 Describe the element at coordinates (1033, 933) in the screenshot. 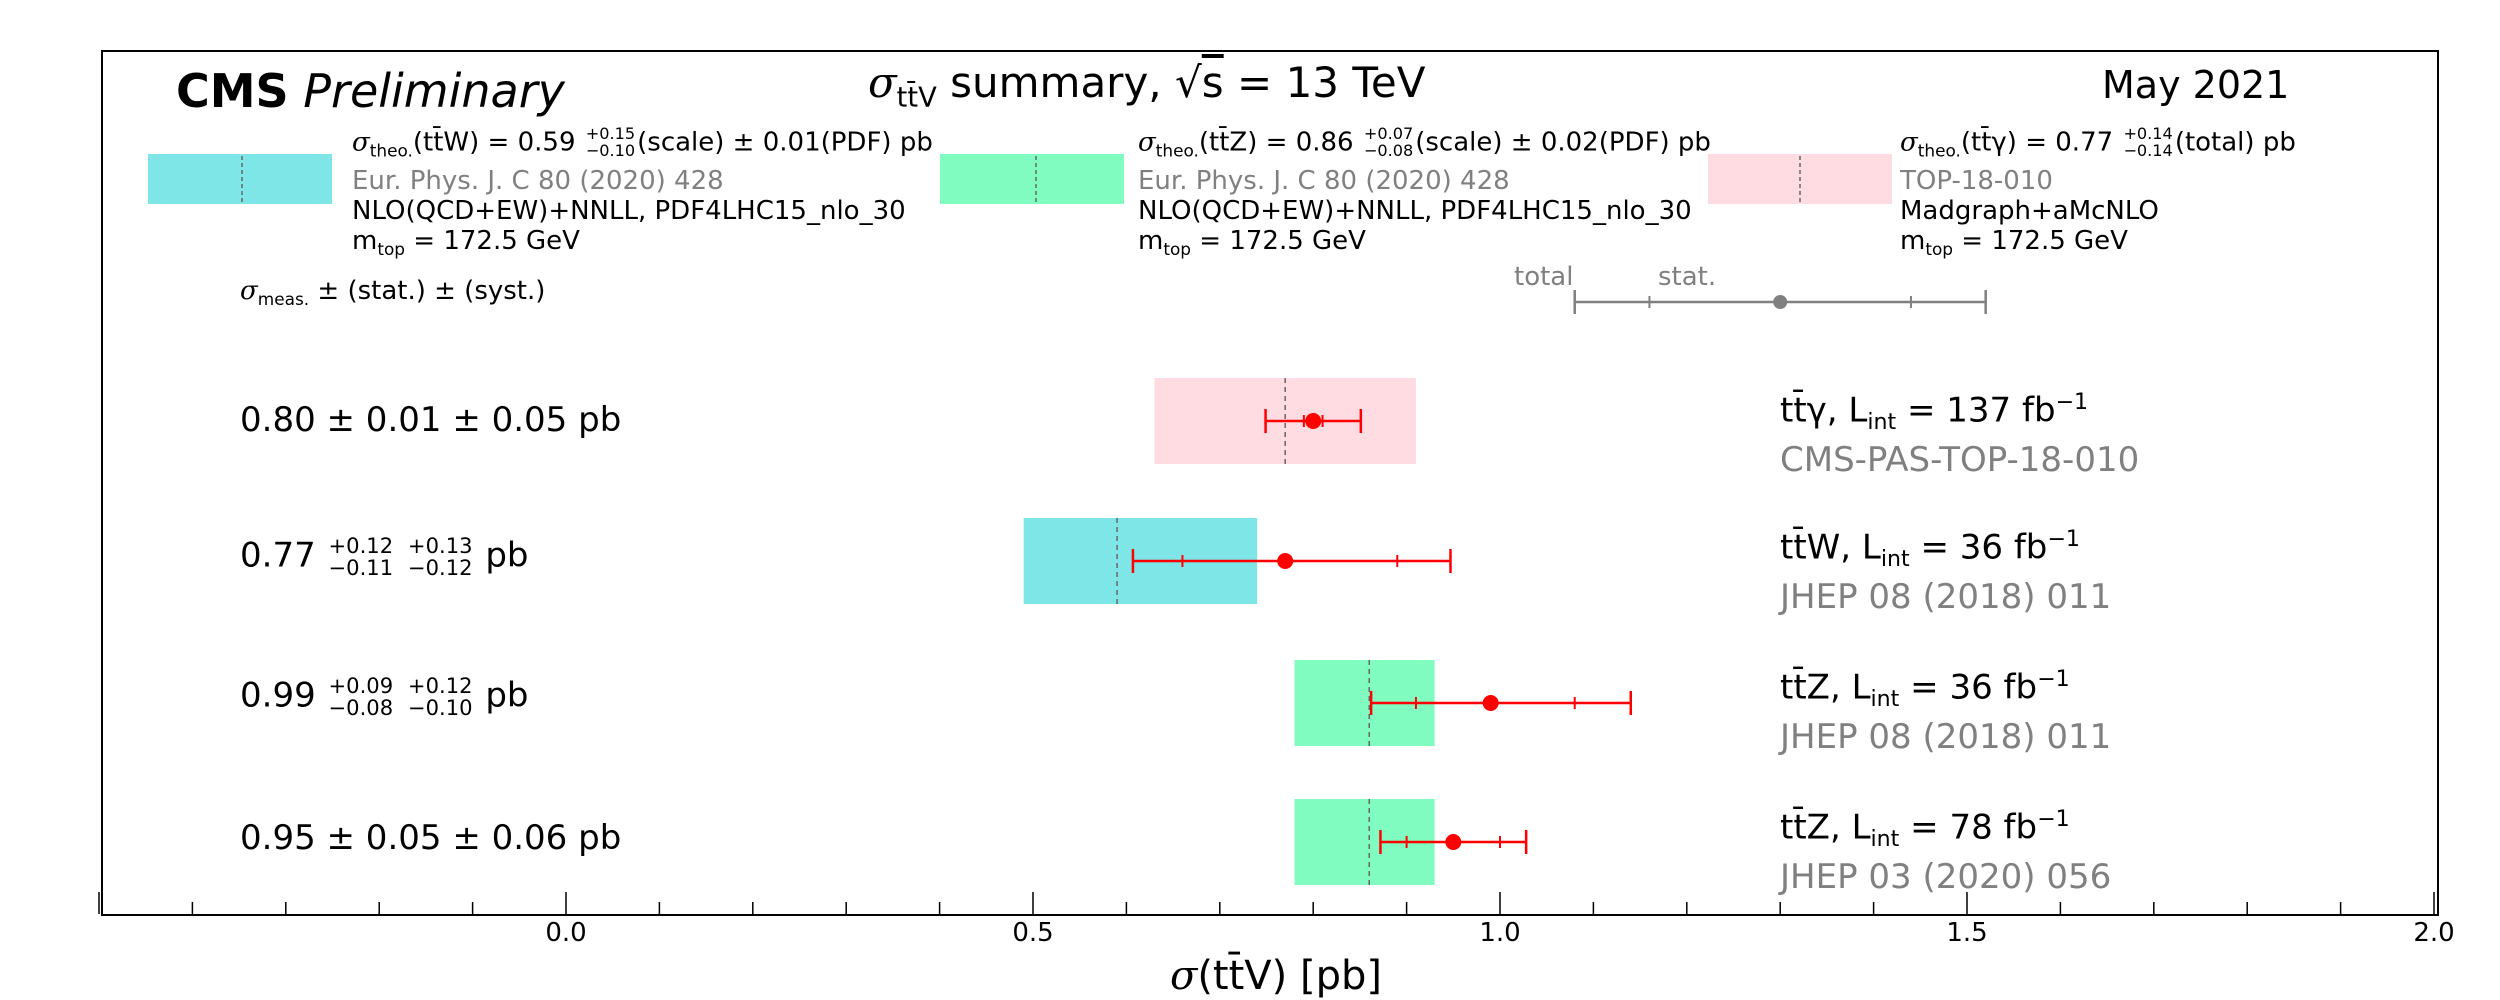

I see `x-tick-label: 0.5` at that location.